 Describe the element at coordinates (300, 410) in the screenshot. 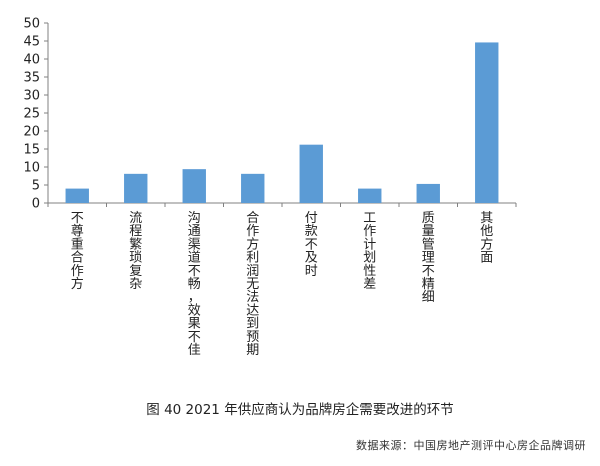

I see `figure-caption: 图 40 2021 年供应商认为品牌房企需要改进的环节` at that location.